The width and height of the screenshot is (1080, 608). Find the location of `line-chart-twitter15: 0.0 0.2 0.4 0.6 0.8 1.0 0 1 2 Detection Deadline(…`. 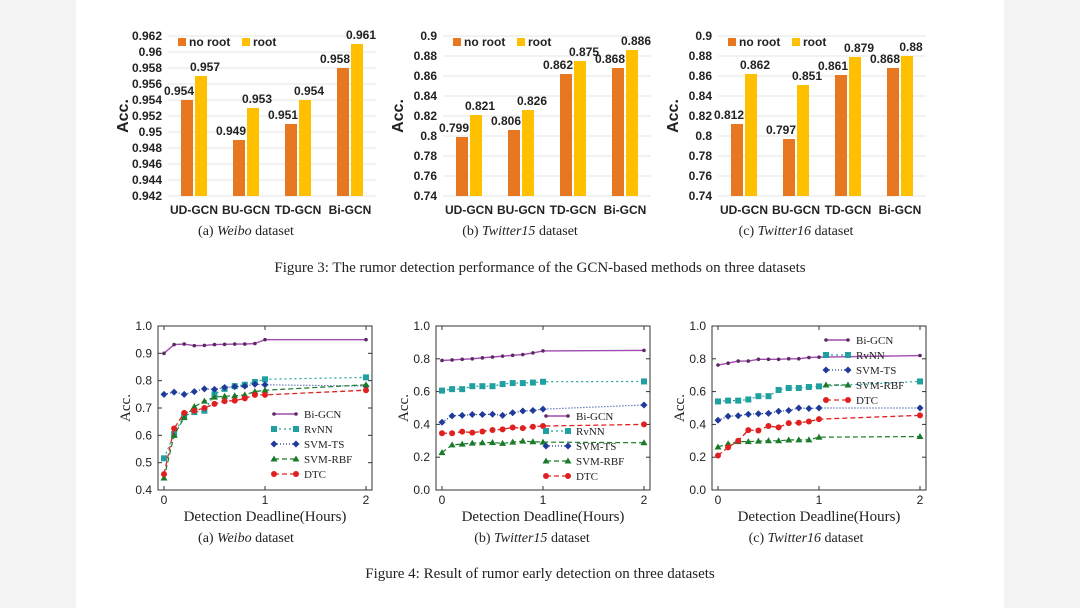

line-chart-twitter15: 0.0 0.2 0.4 0.6 0.8 1.0 0 1 2 Detection Deadline(… is located at coordinates (523, 422).